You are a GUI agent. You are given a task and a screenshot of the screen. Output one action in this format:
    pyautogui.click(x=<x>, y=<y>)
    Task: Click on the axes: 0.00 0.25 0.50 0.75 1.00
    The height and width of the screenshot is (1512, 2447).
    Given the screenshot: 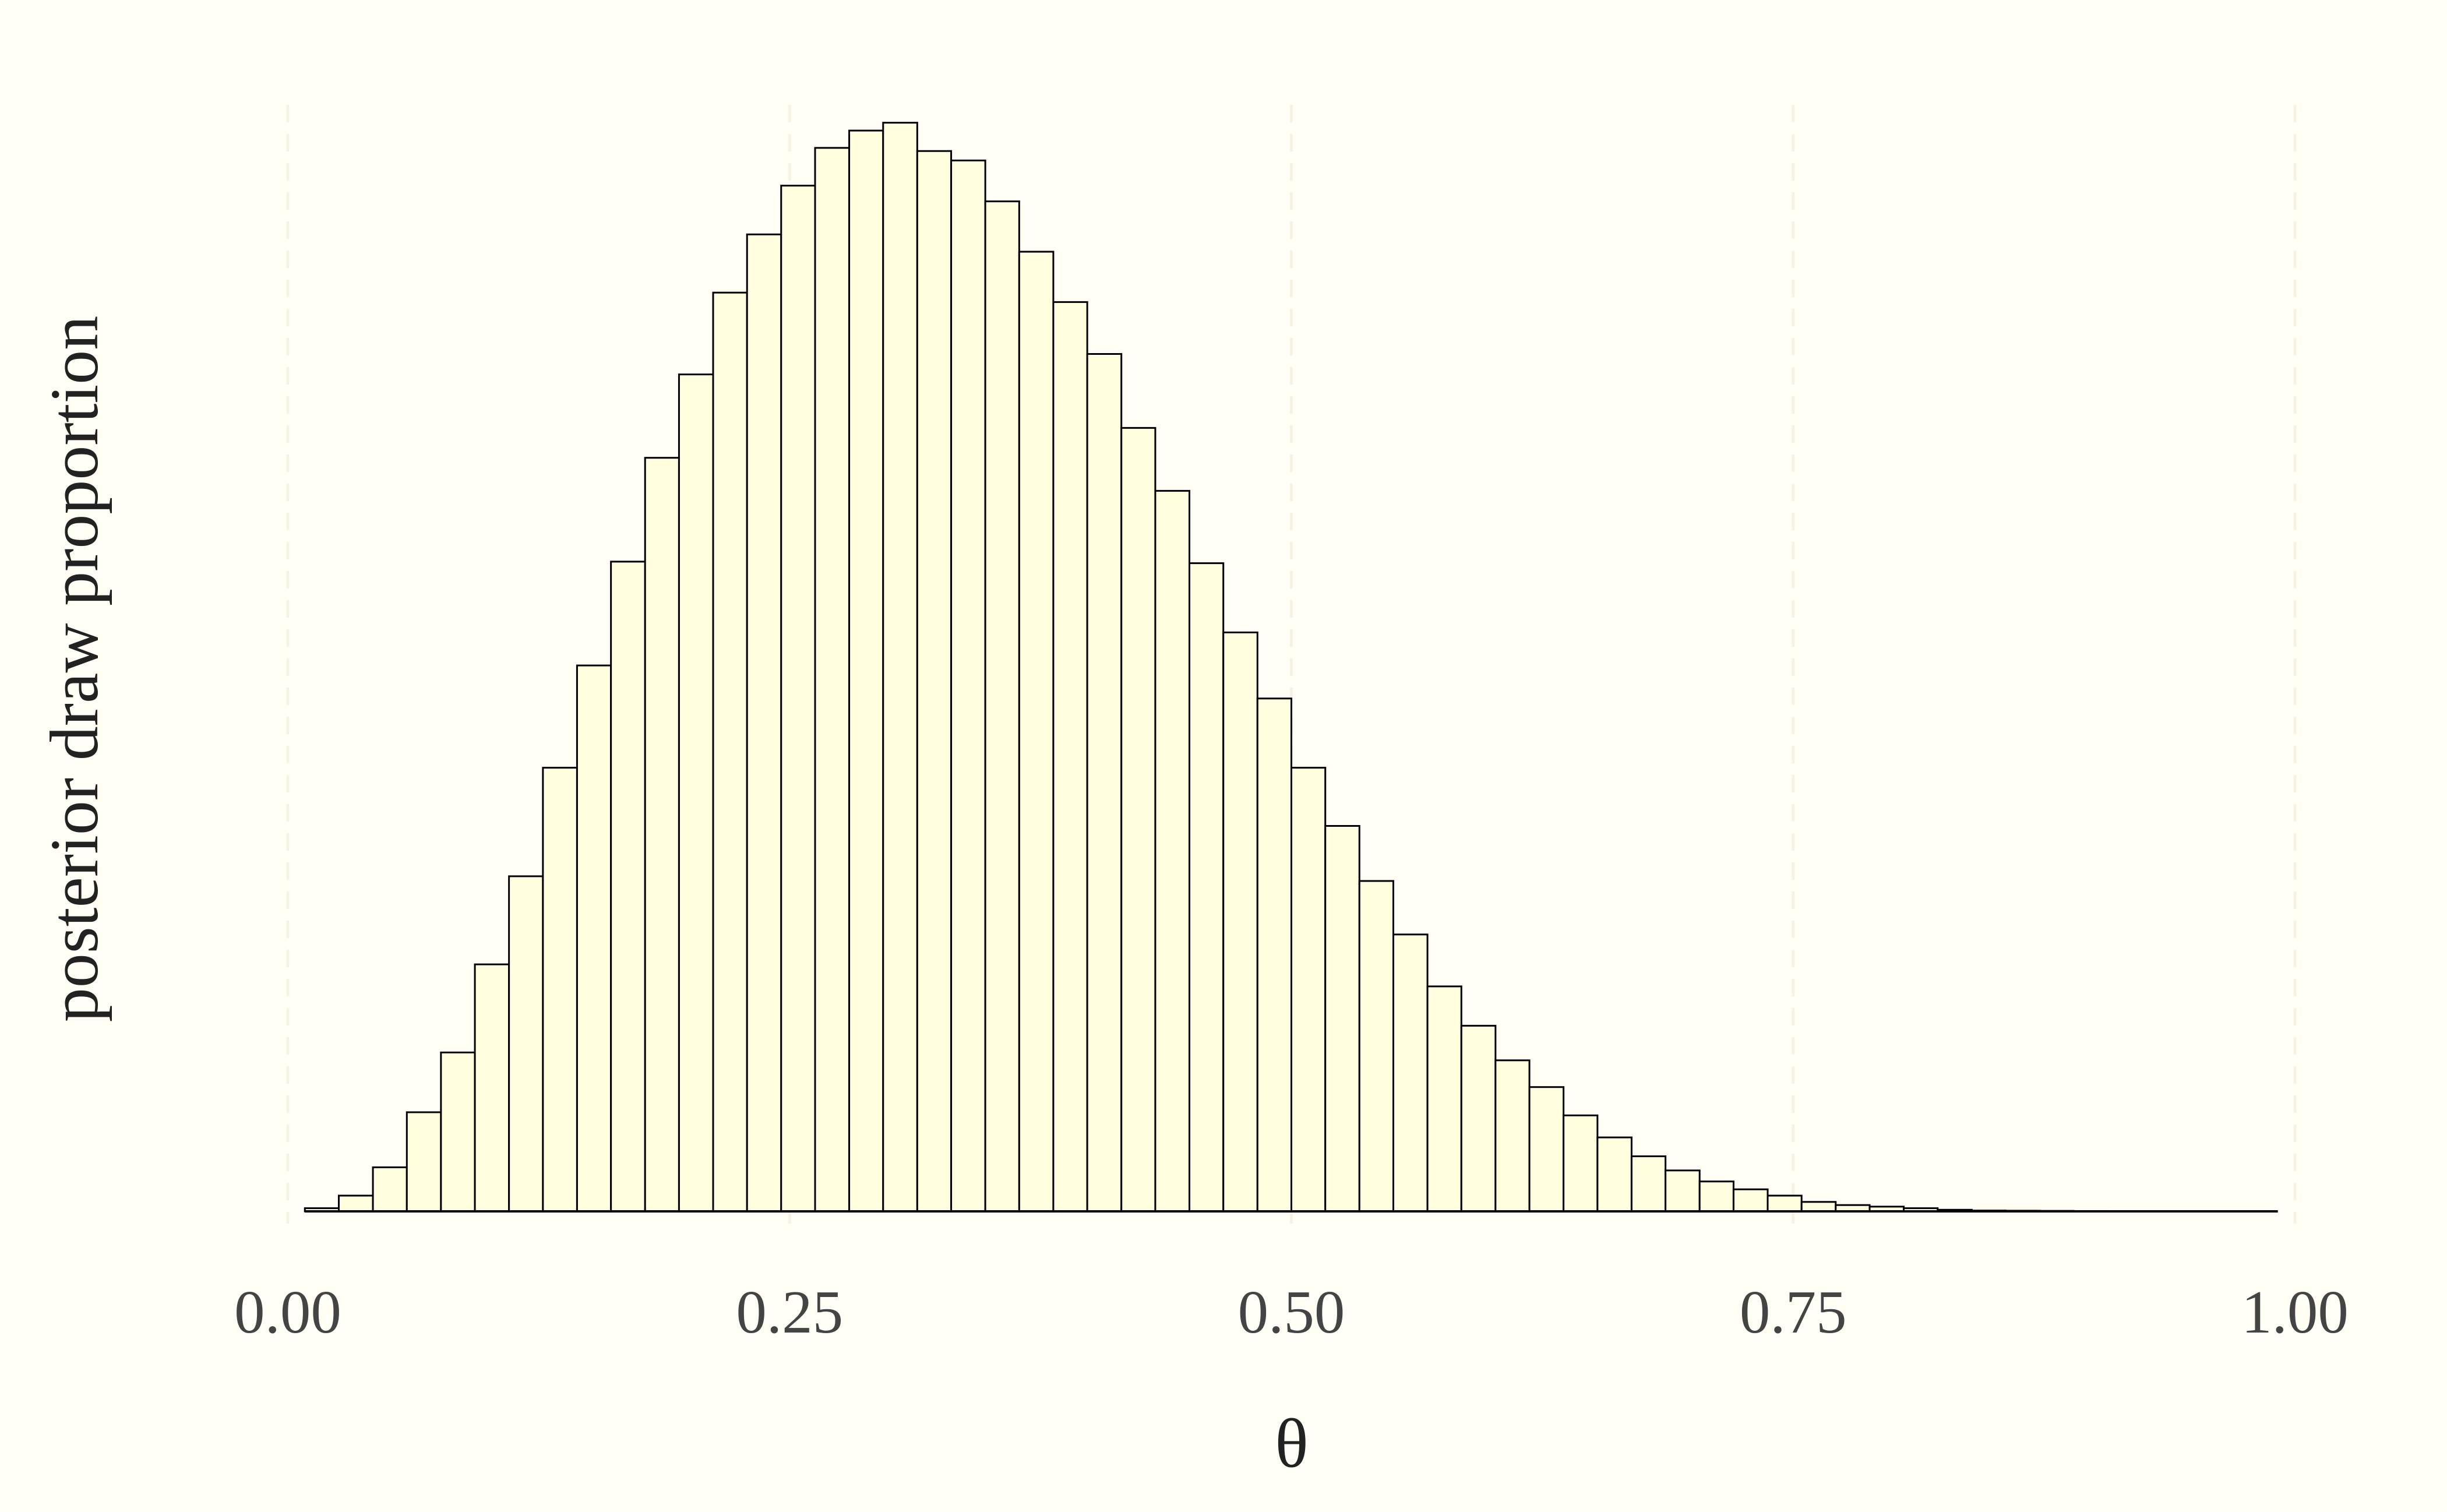 What is the action you would take?
    pyautogui.click(x=1291, y=1278)
    